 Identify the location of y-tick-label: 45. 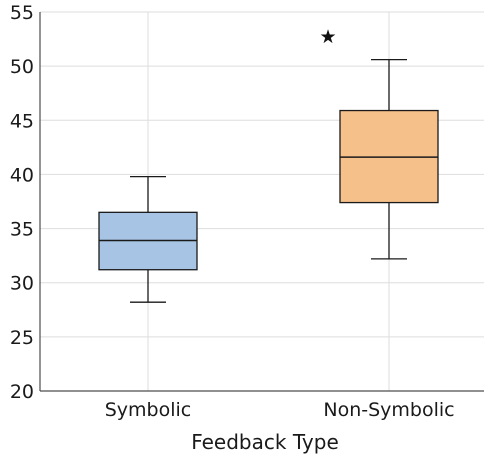
(22, 121).